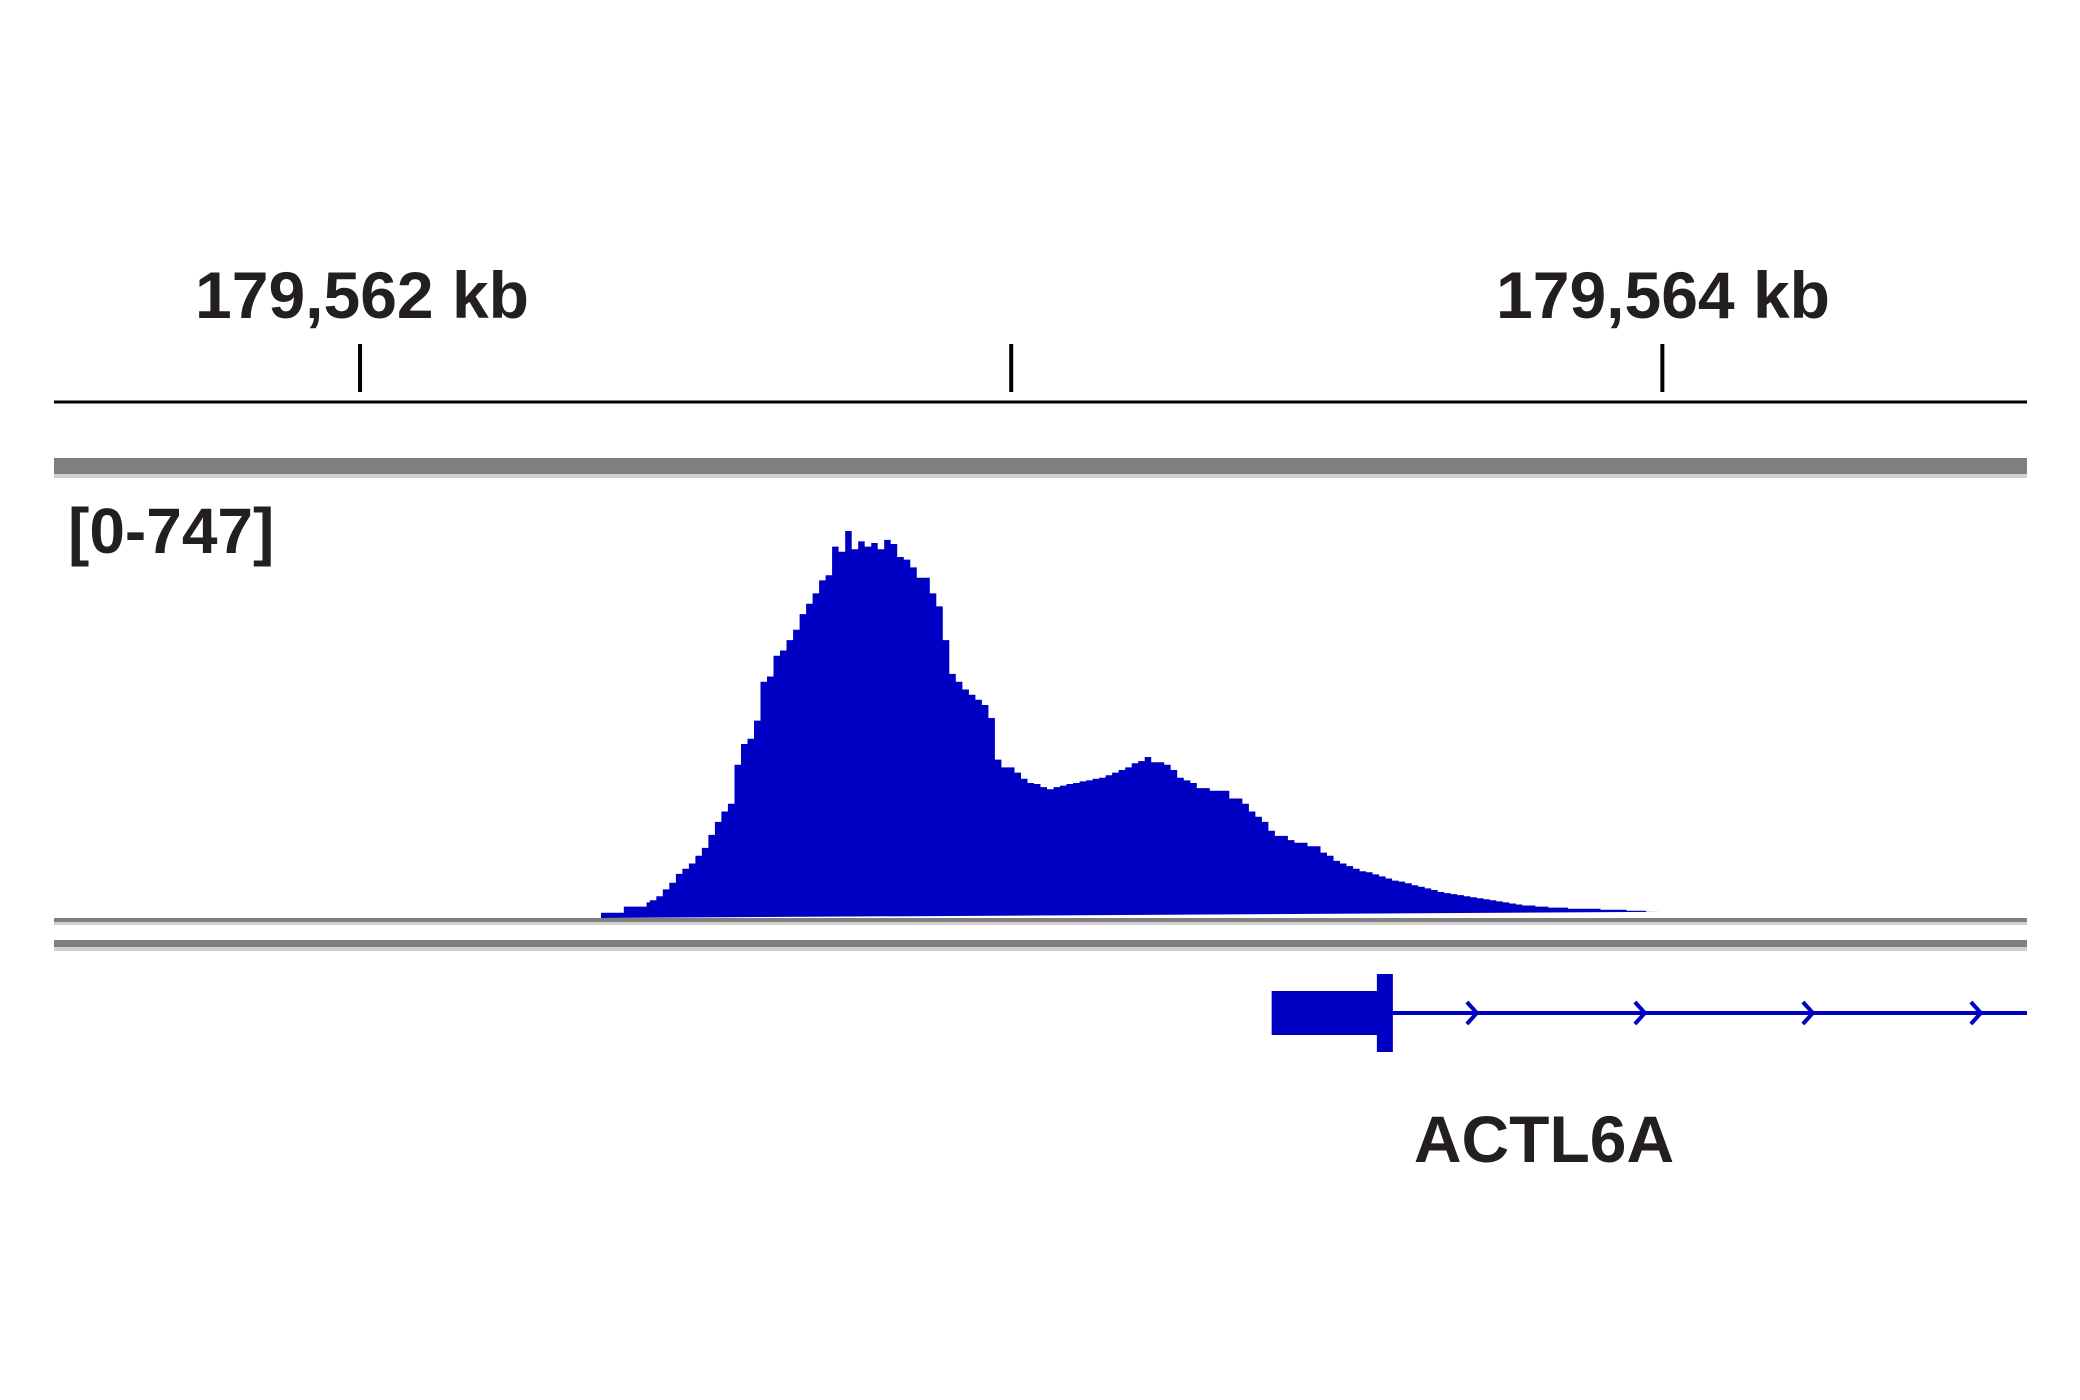  Describe the element at coordinates (171, 531) in the screenshot. I see `track-range-label: [0-747]` at that location.